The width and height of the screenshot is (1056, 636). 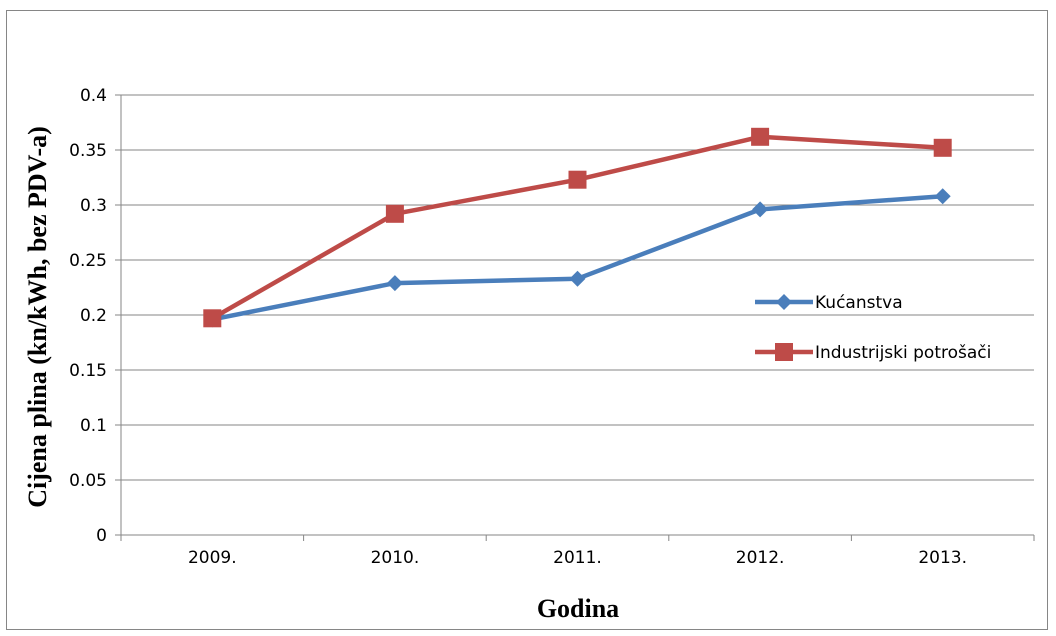 What do you see at coordinates (93, 316) in the screenshot?
I see `y-tick-label: 0.2` at bounding box center [93, 316].